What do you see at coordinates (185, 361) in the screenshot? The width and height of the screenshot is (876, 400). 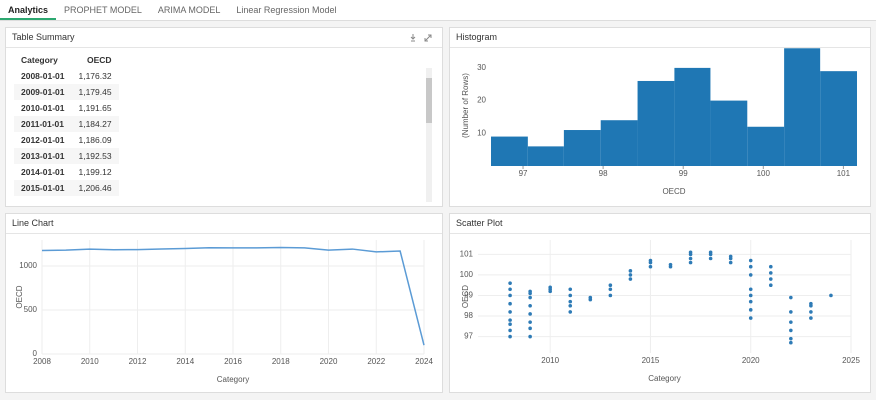 I see `x-tick-label: 2014` at bounding box center [185, 361].